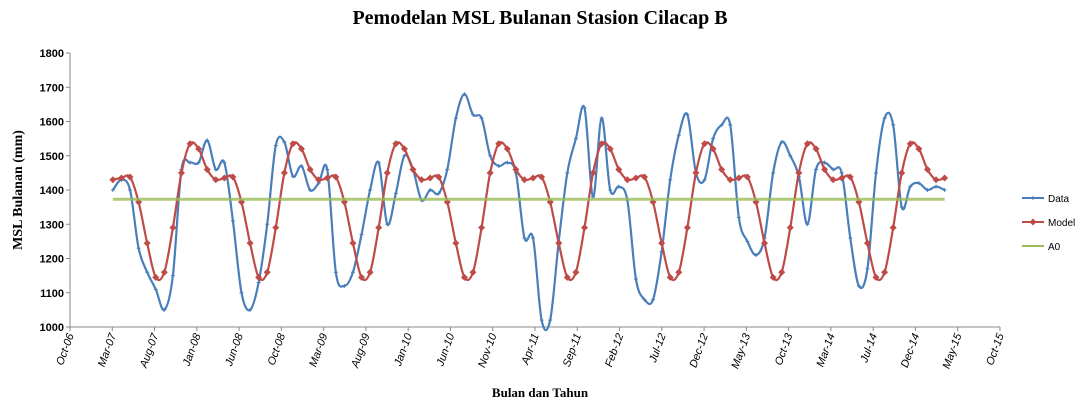 The width and height of the screenshot is (1082, 401). I want to click on legend-label: A0, so click(1054, 247).